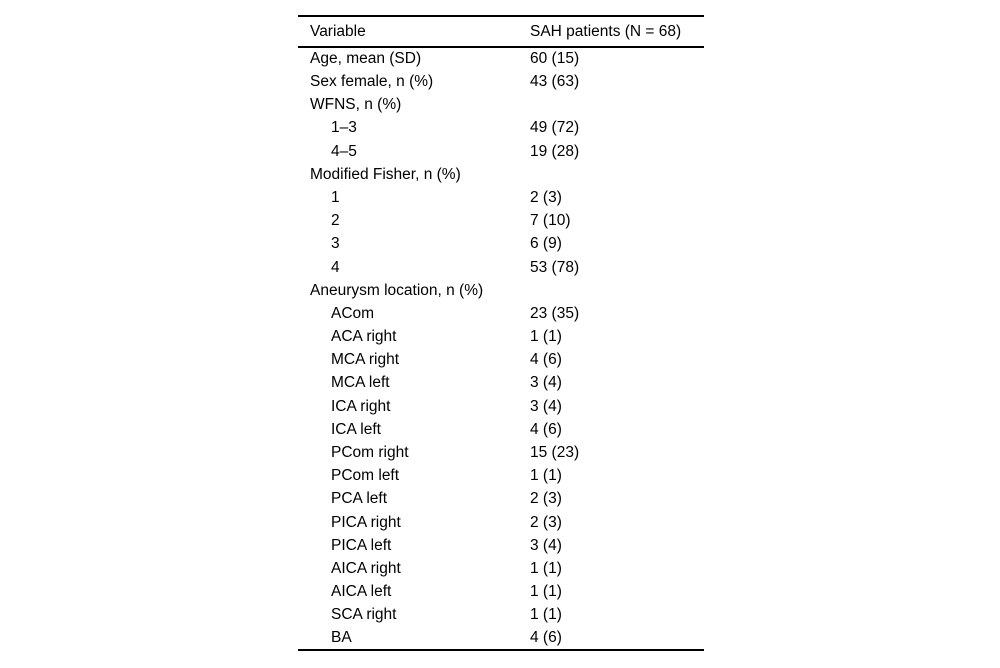 The image size is (1000, 668). I want to click on variable-cell: 4, so click(335, 267).